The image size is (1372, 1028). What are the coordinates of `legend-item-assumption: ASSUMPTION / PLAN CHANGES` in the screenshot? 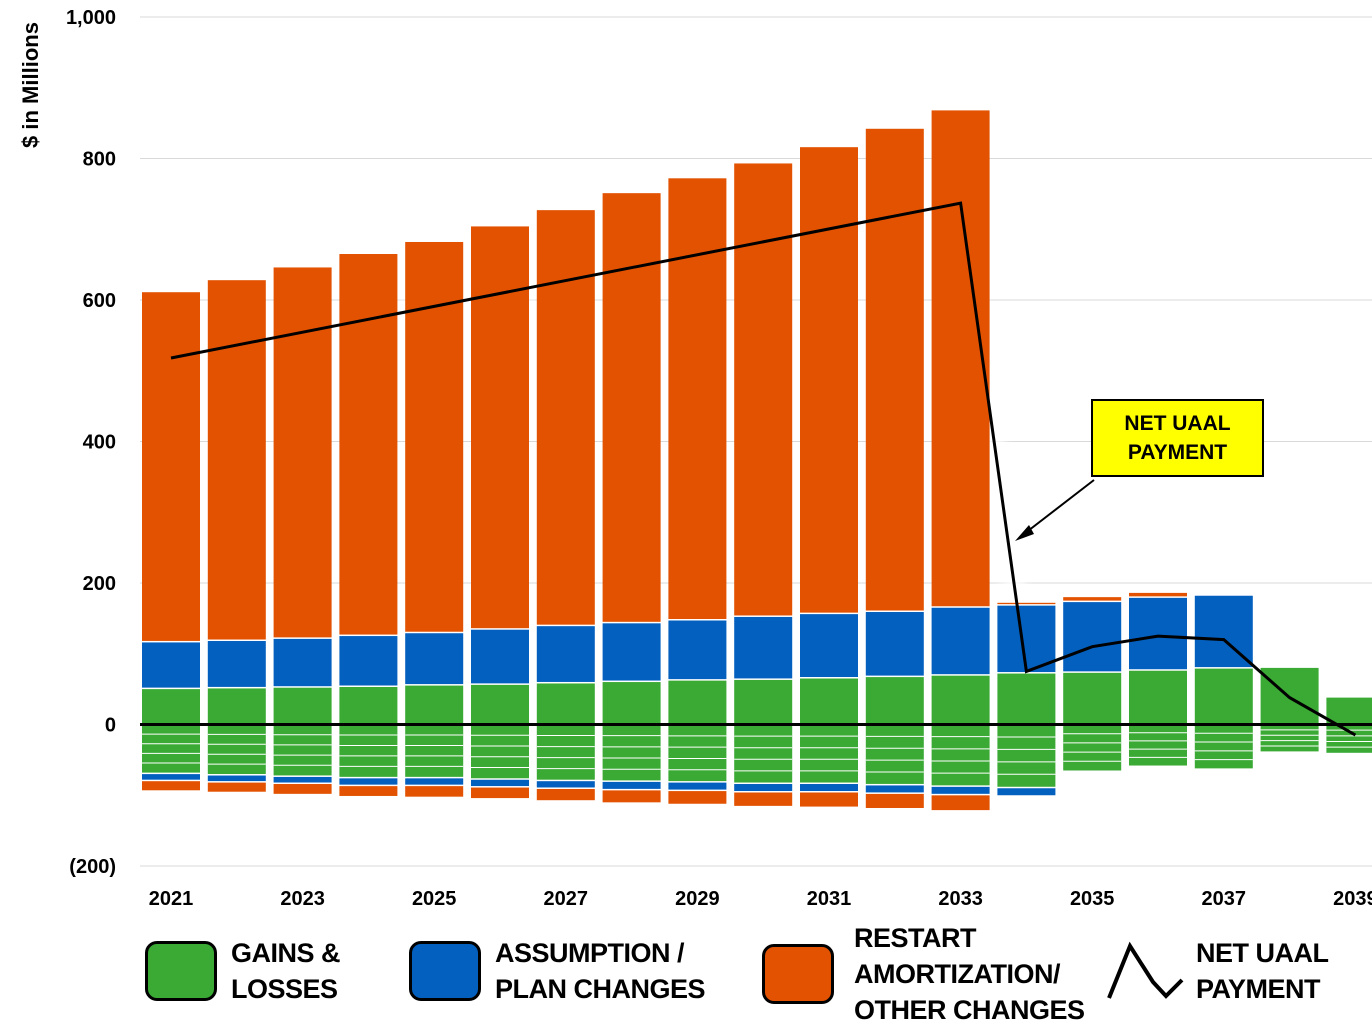 It's located at (557, 971).